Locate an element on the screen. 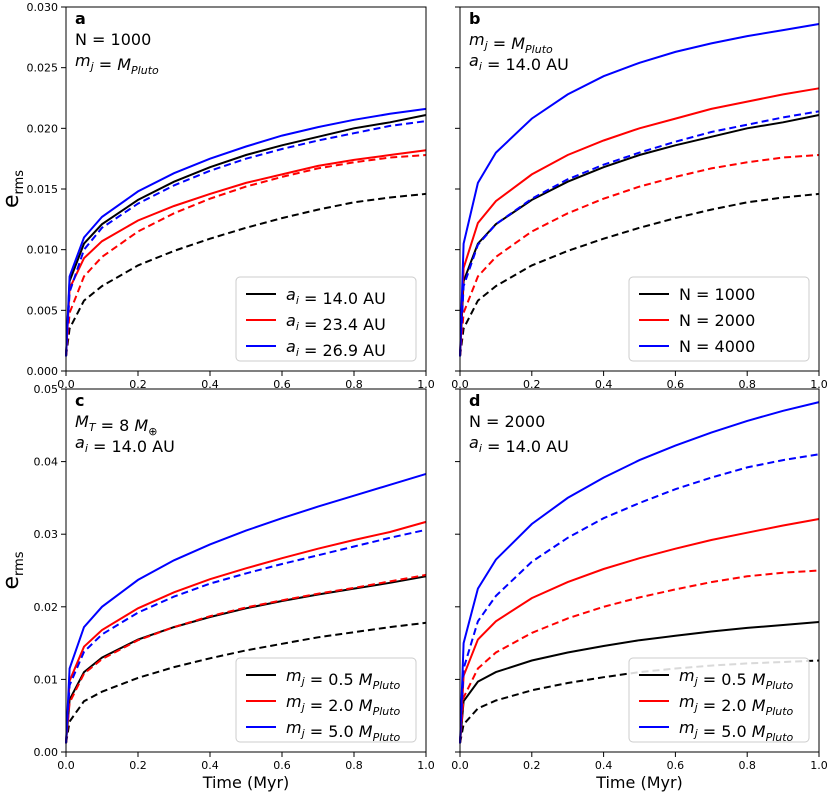 Image resolution: width=831 pixels, height=794 pixels. legend-label: ai = 14.0 AU is located at coordinates (336, 296).